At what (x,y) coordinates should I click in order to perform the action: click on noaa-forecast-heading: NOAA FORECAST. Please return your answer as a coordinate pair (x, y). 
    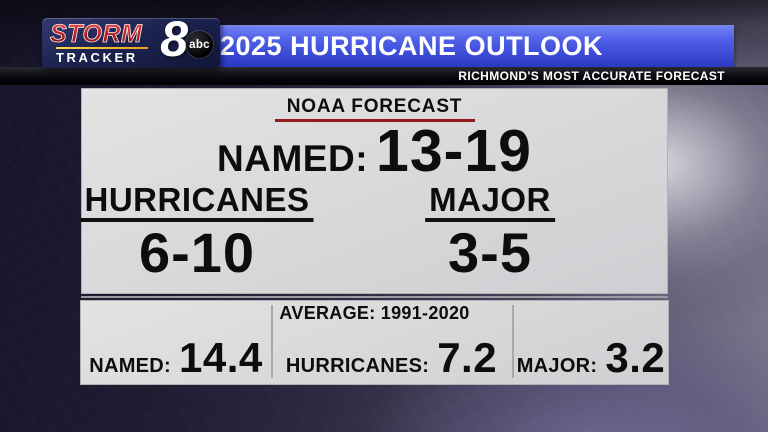
    Looking at the image, I should click on (374, 106).